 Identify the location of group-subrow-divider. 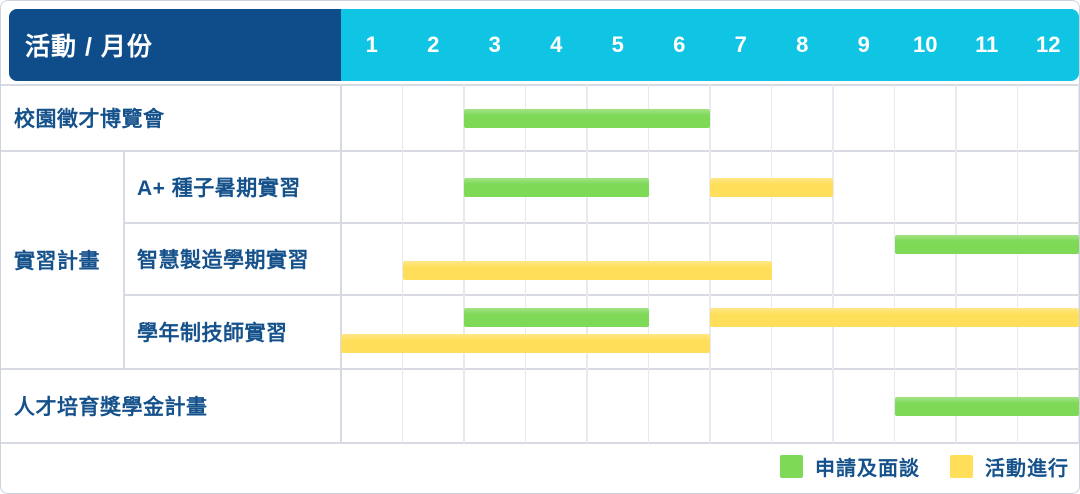
(124, 260).